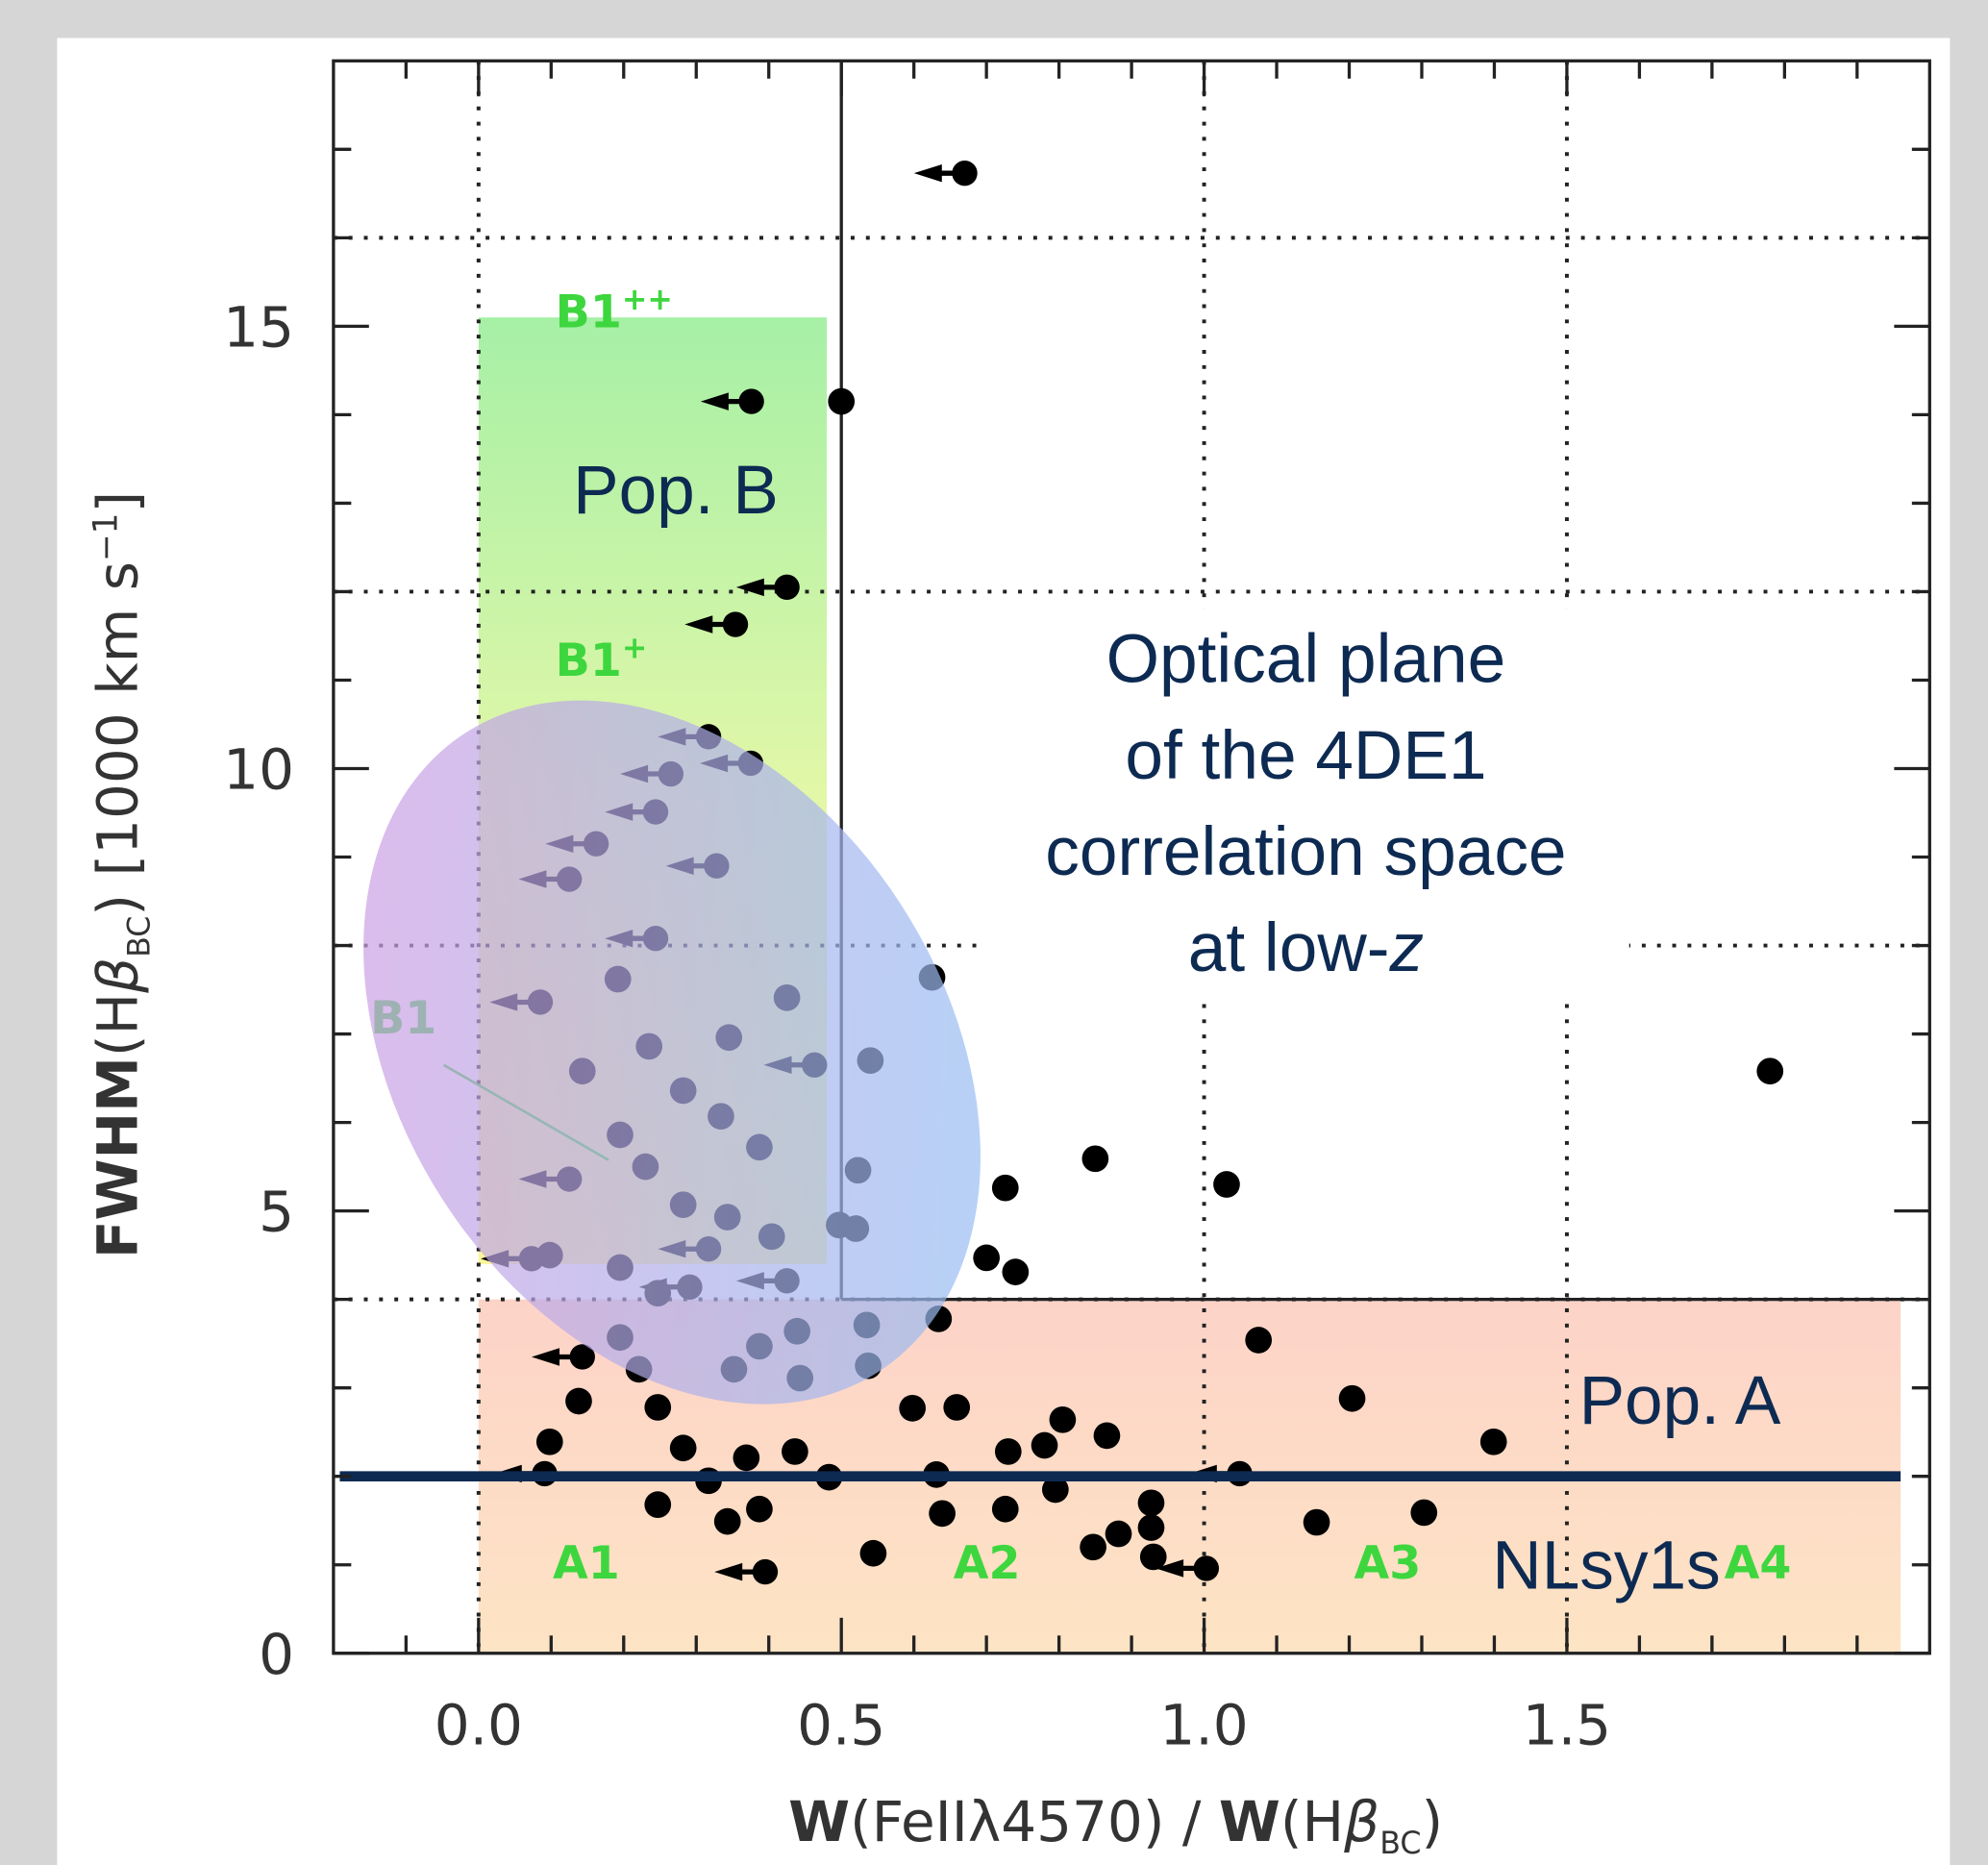 This screenshot has width=1988, height=1865. I want to click on x-axis-label-part: BC, so click(1400, 1844).